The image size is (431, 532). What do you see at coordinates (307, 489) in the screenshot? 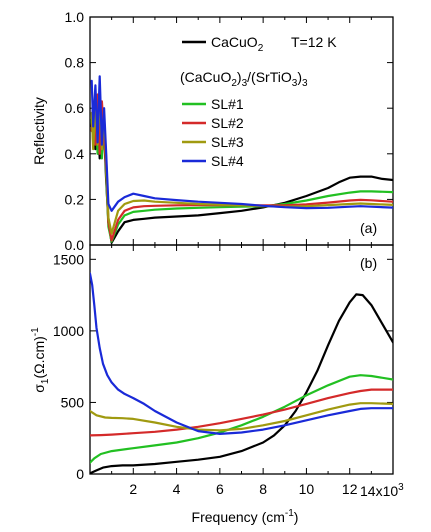
I see `x-tick-label: 10` at bounding box center [307, 489].